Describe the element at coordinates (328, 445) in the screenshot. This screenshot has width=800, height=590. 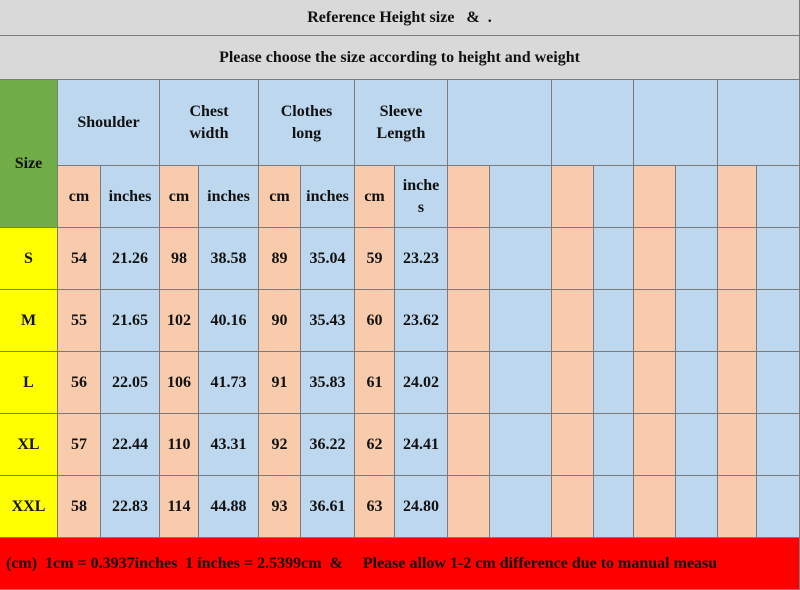
I see `measurement: 36.22` at that location.